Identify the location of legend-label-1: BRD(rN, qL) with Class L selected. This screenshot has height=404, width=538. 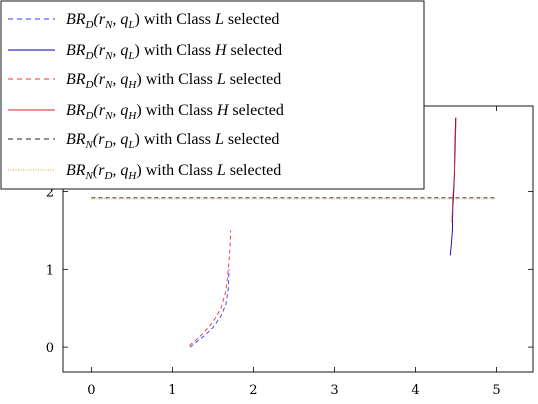
(172, 21).